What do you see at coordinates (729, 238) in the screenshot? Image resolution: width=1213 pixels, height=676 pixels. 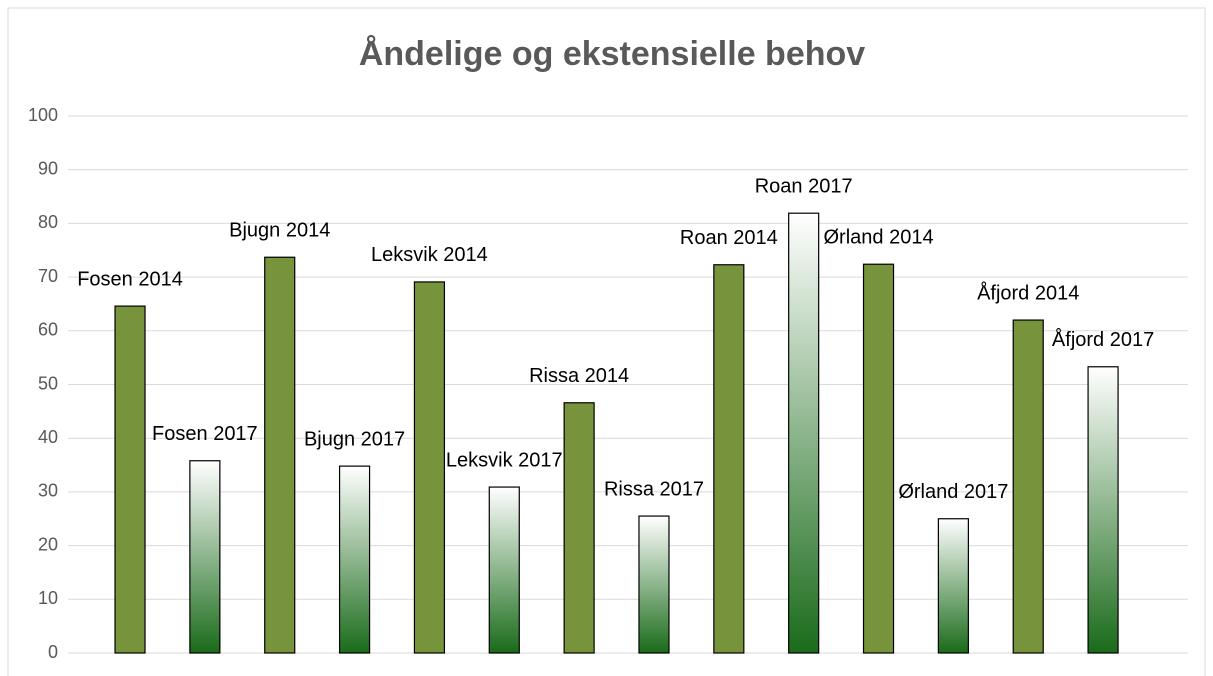 I see `data-label: Roan 2014` at bounding box center [729, 238].